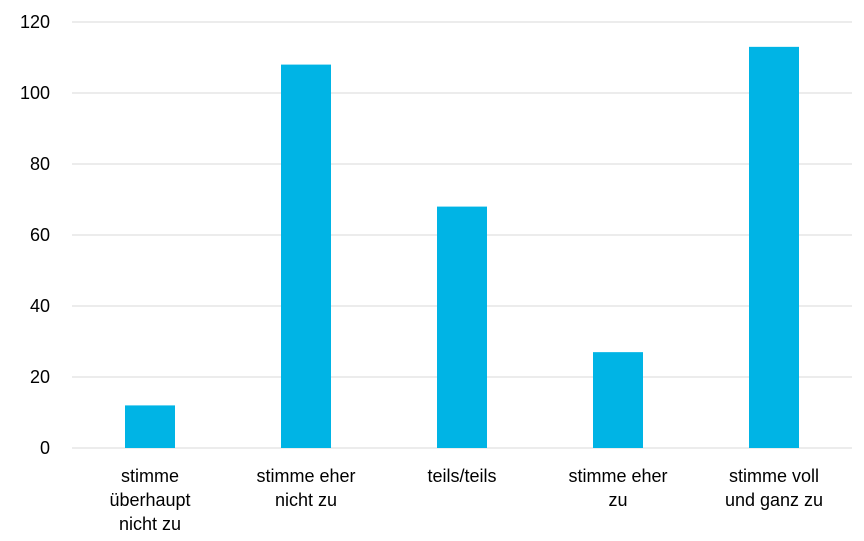  Describe the element at coordinates (40, 164) in the screenshot. I see `y-tick-label: 80` at that location.